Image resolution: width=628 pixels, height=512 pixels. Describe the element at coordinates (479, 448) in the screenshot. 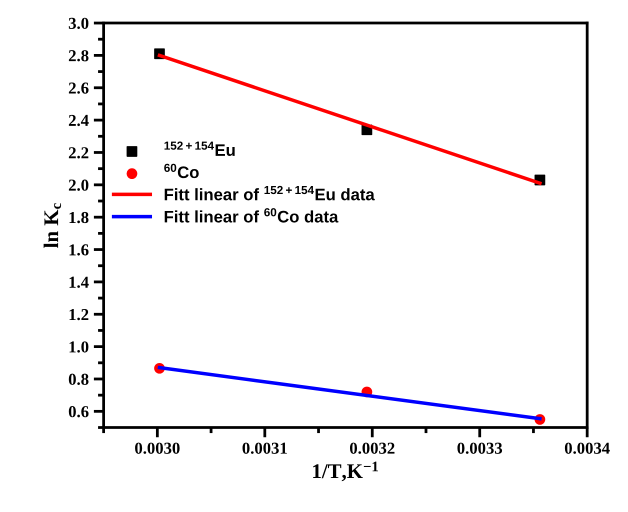

I see `x-tick-label: 0.0033` at that location.